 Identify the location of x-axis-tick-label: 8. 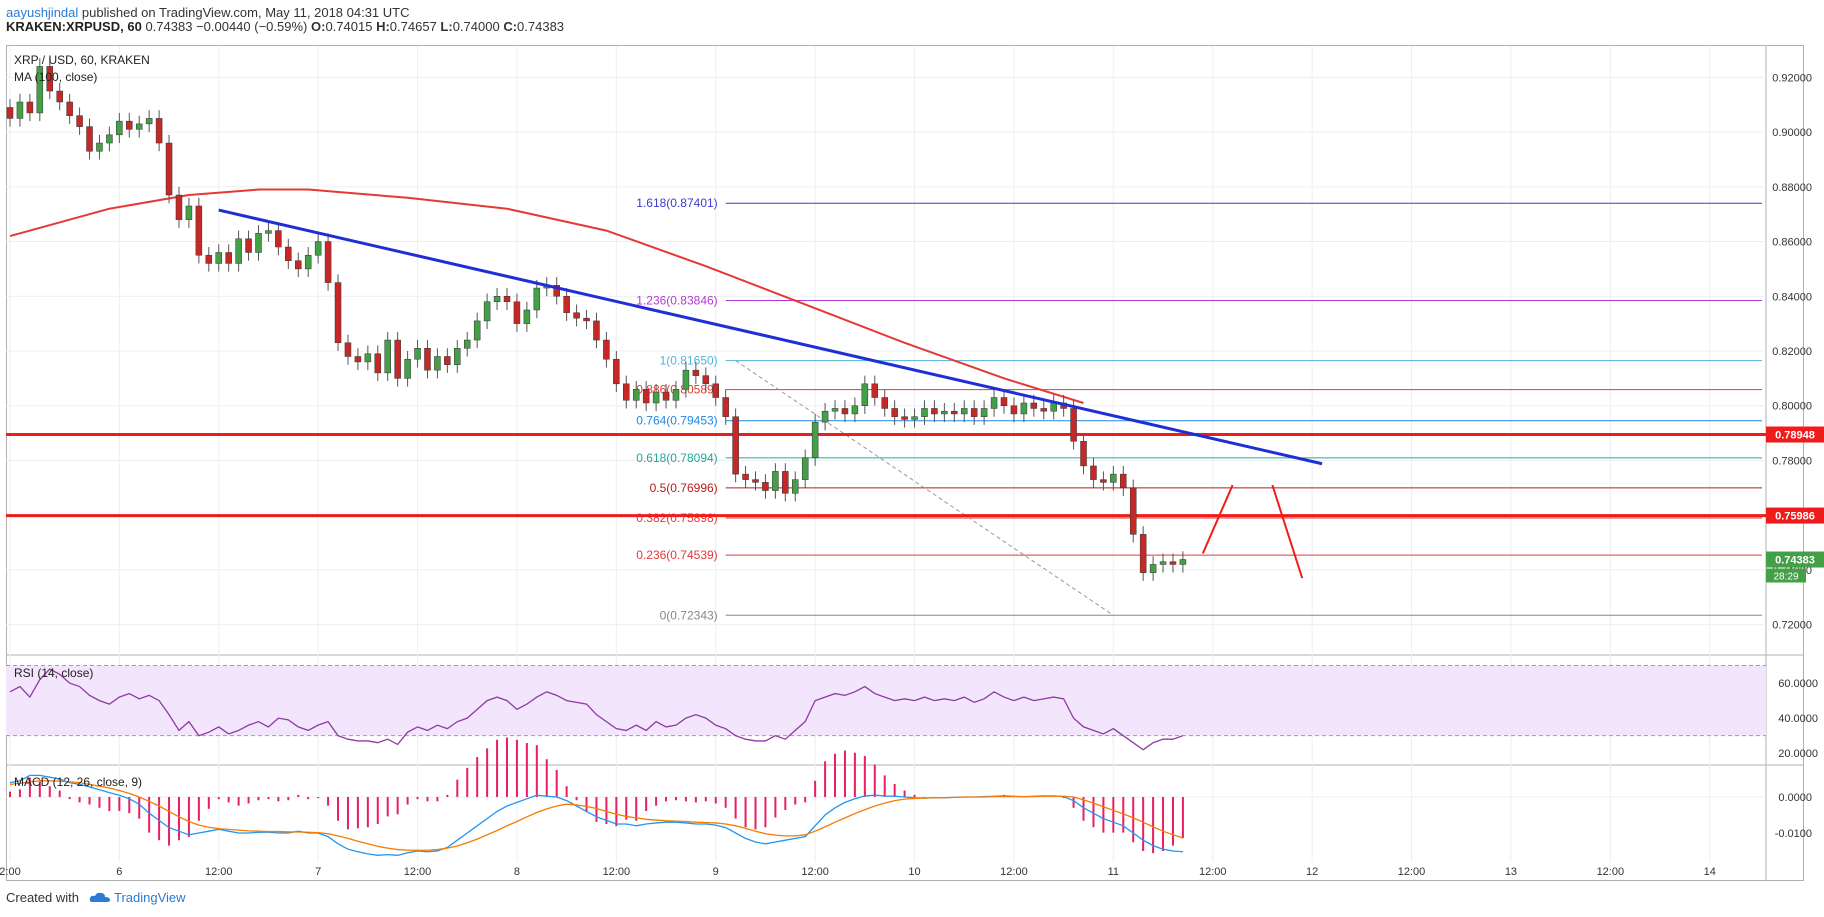
(517, 872).